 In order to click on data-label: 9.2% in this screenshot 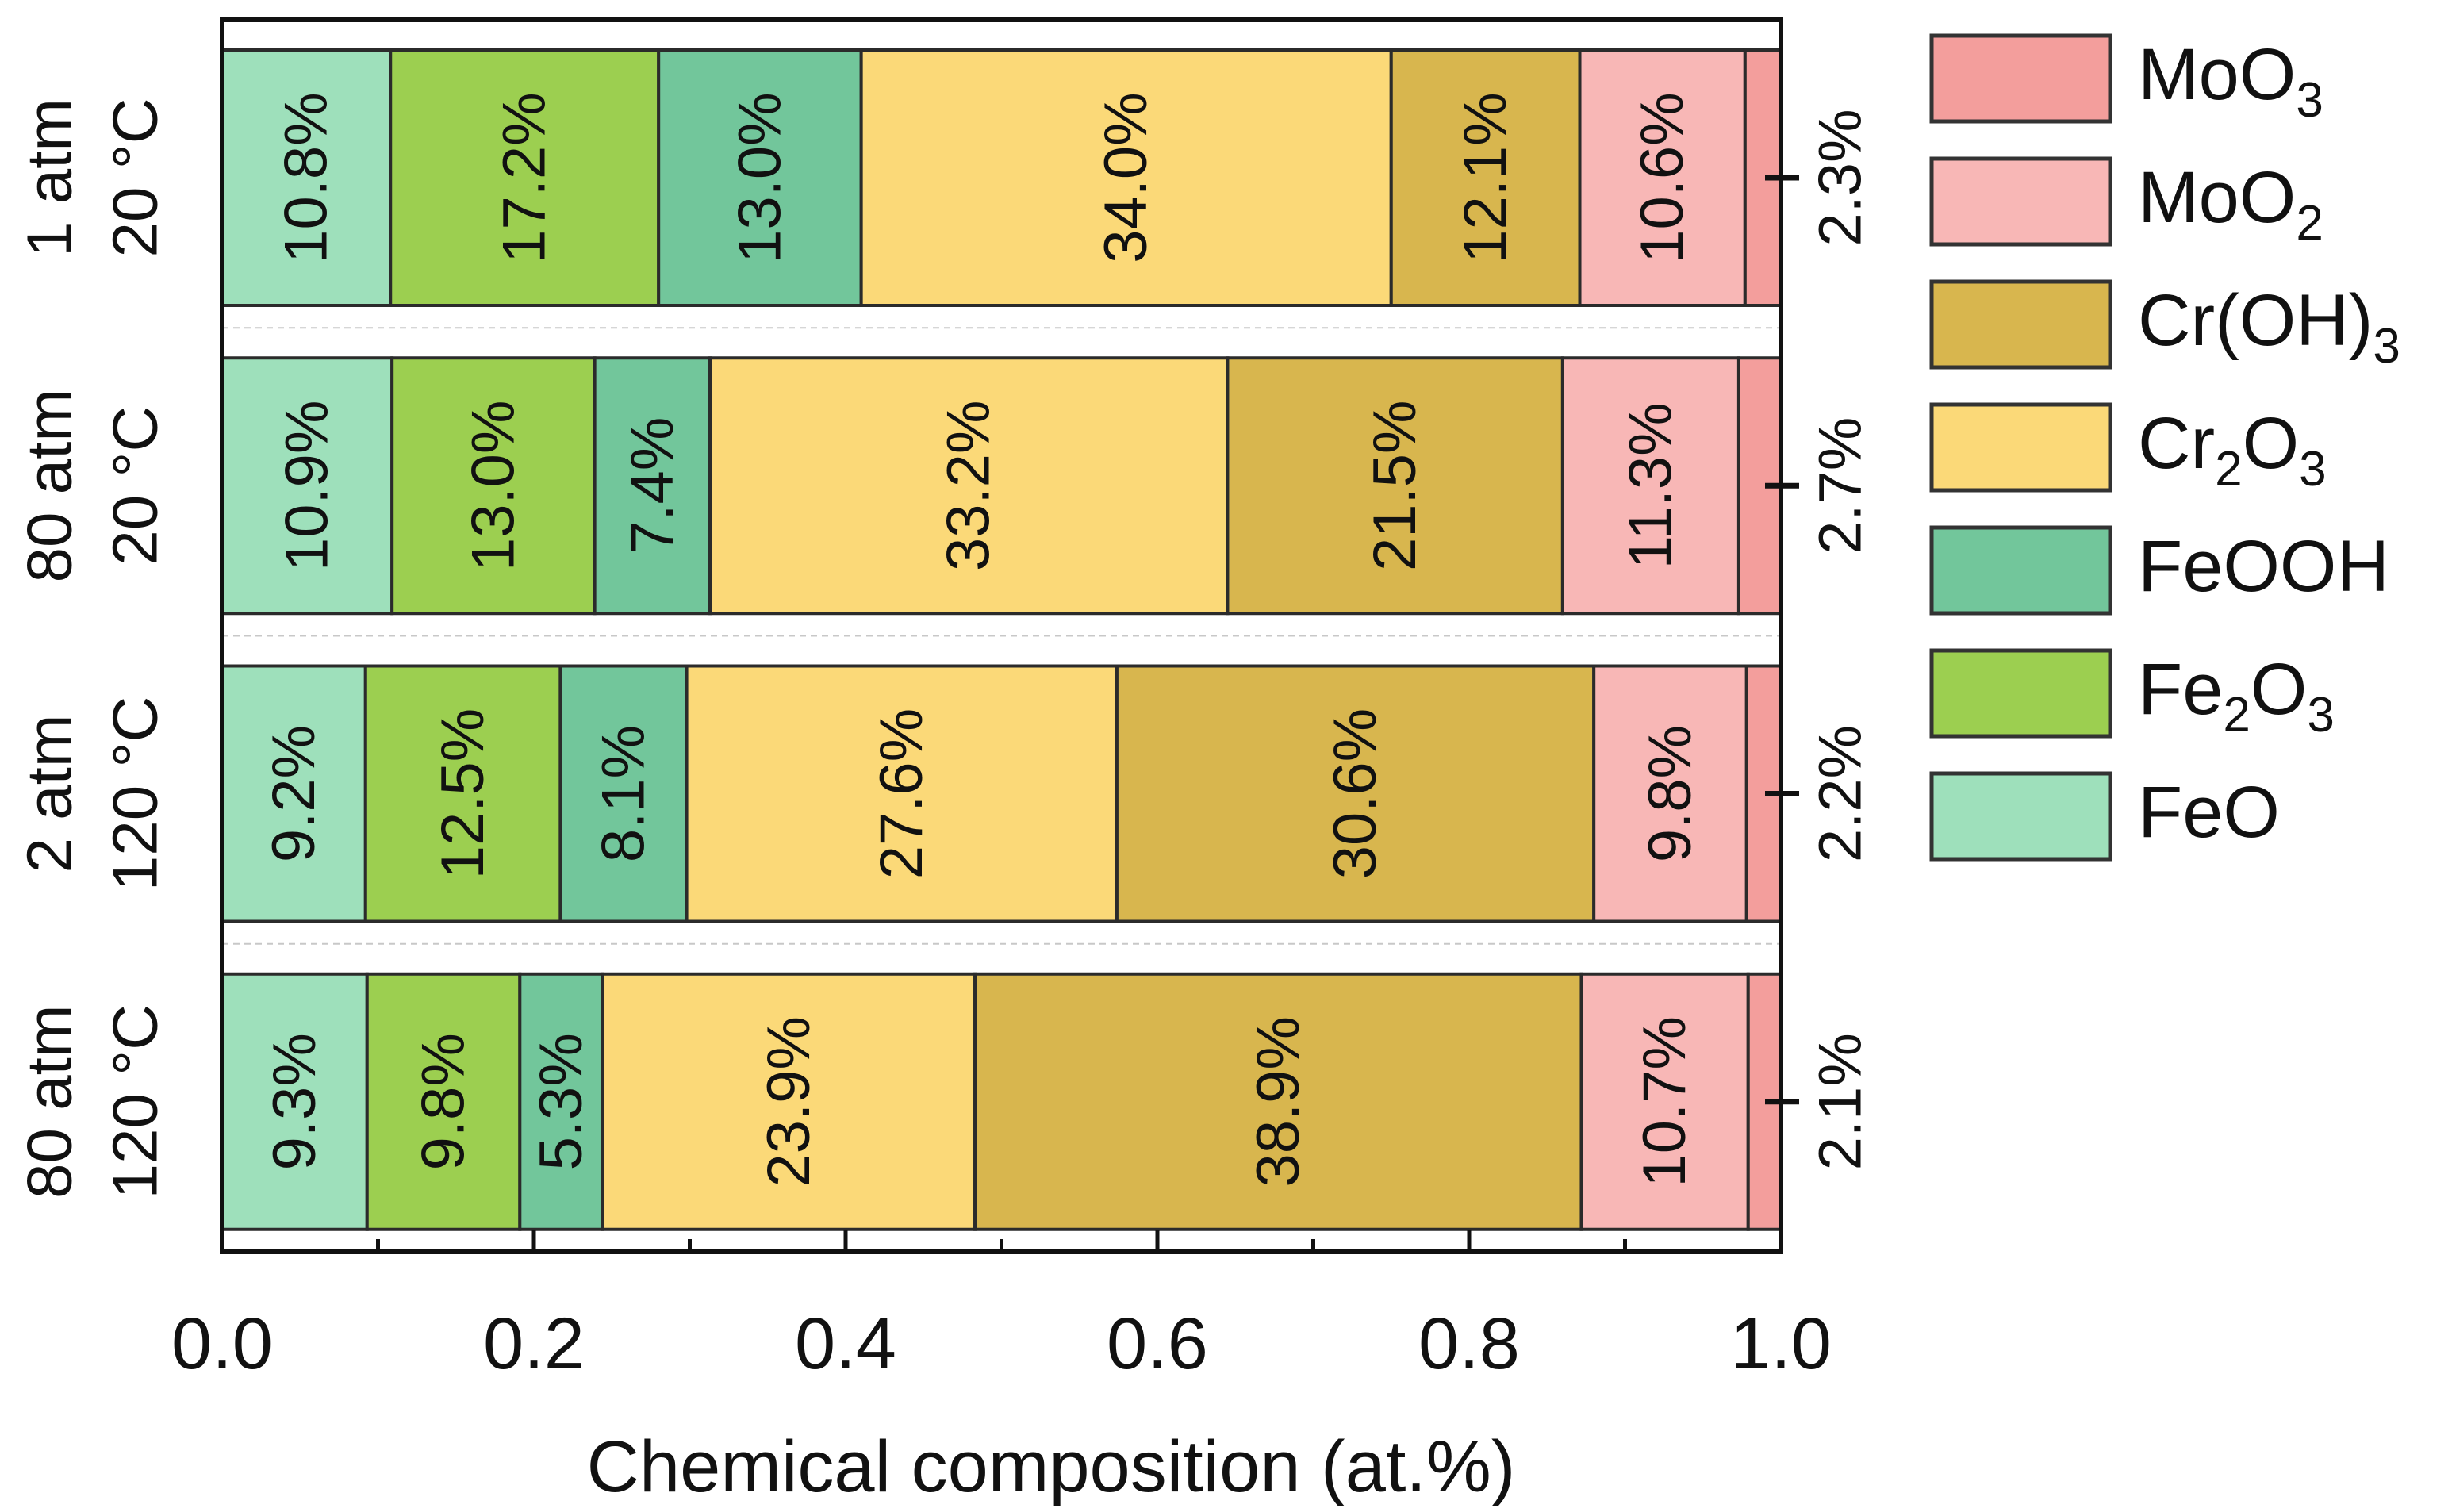, I will do `click(294, 794)`.